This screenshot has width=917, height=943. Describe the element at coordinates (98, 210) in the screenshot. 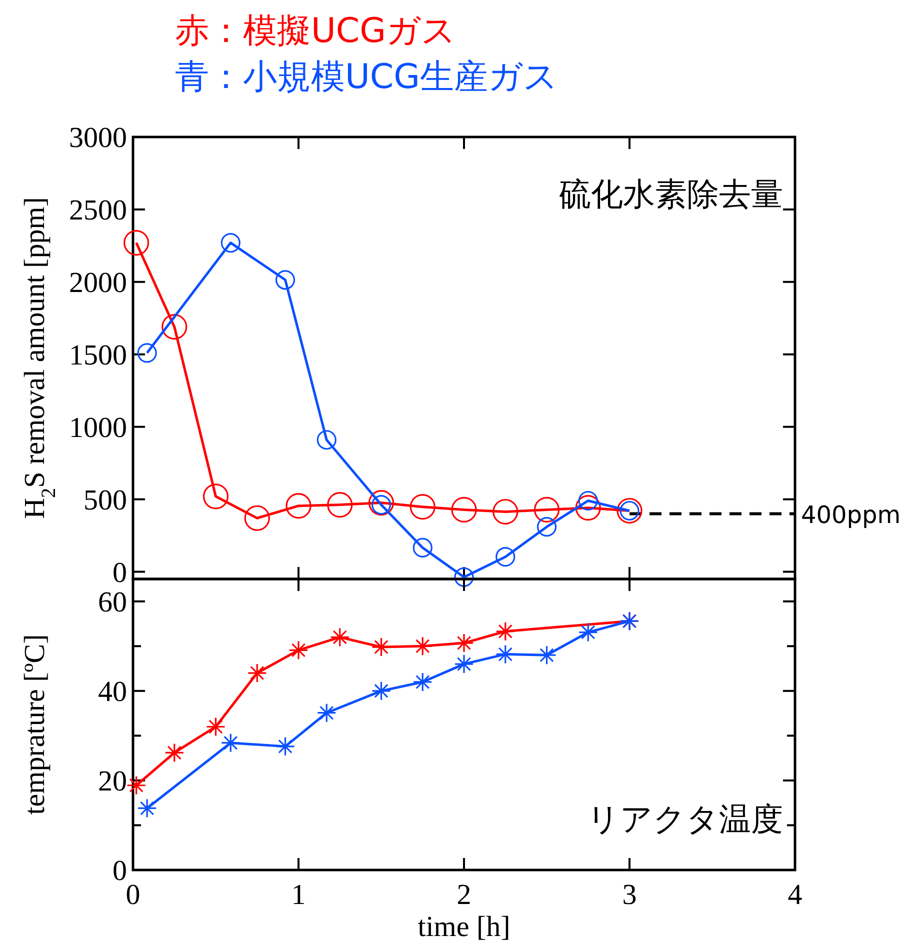

I see `y-tick-label: 2500` at that location.